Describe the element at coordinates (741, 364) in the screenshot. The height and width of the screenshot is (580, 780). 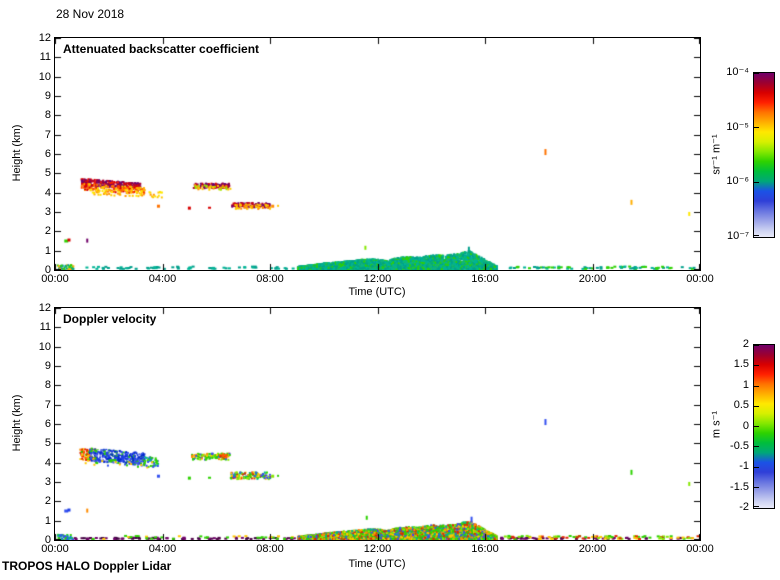
I see `colorbar-tick-label: 1.5` at that location.